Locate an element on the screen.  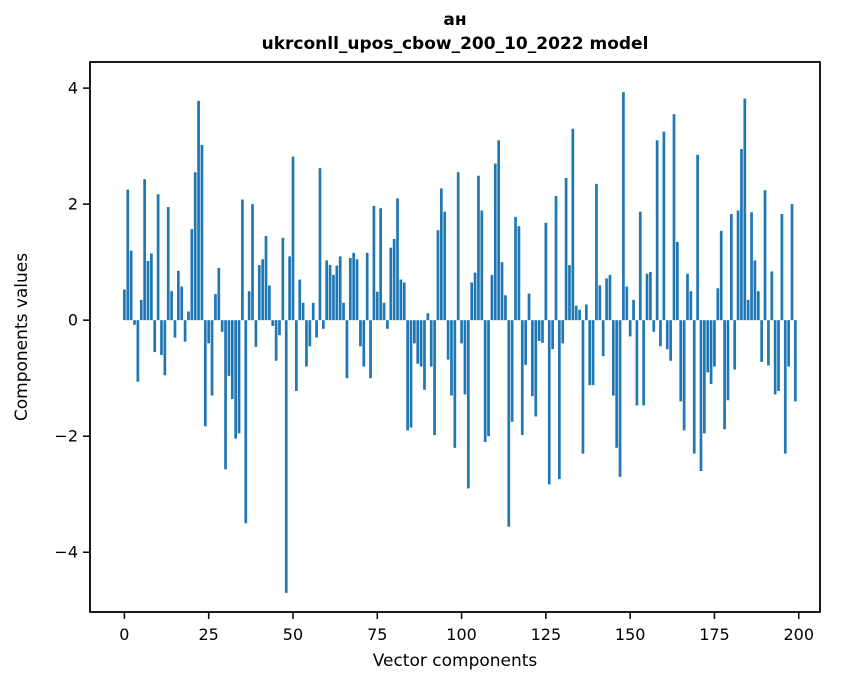
chart-title-line2: ukrconll_upos_cbow_200_10_2022 model is located at coordinates (455, 44).